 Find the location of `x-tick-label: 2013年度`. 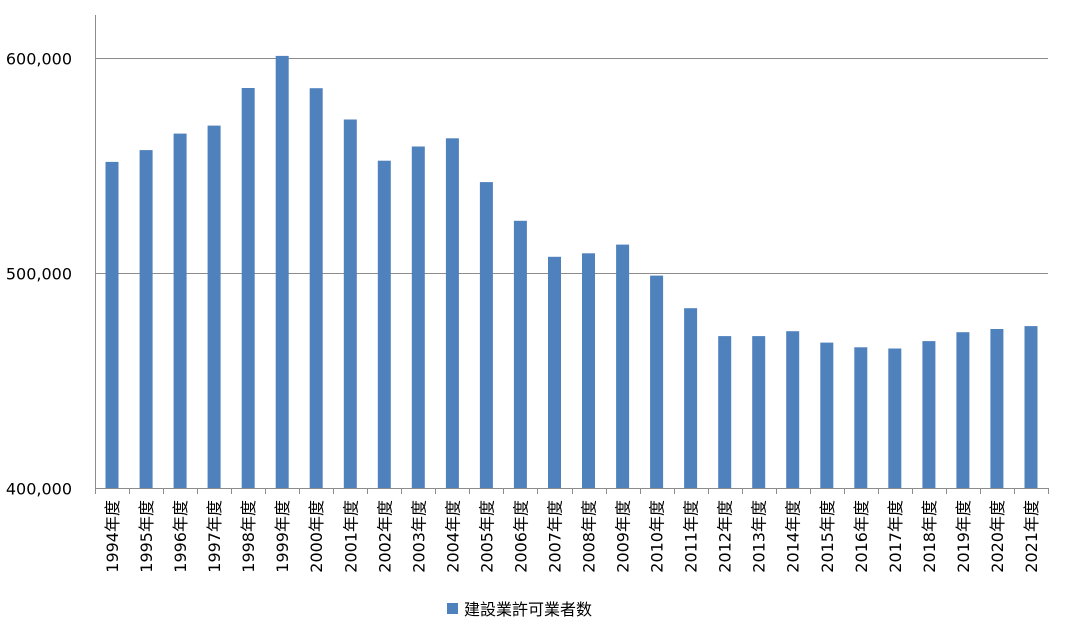

x-tick-label: 2013年度 is located at coordinates (759, 536).